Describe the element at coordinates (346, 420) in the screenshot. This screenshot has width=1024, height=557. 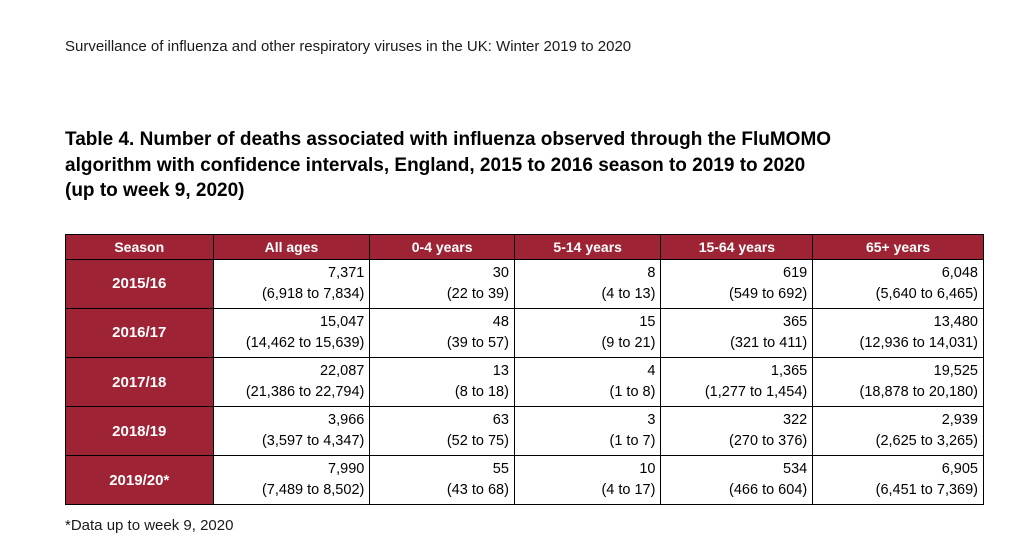
I see `death-count-value: 3,966` at that location.